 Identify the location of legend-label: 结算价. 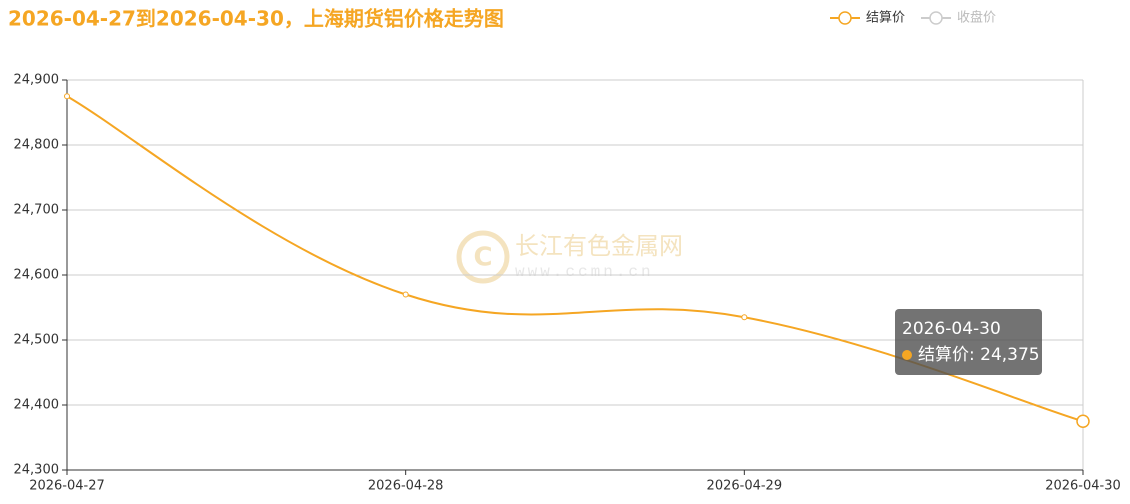
(885, 18).